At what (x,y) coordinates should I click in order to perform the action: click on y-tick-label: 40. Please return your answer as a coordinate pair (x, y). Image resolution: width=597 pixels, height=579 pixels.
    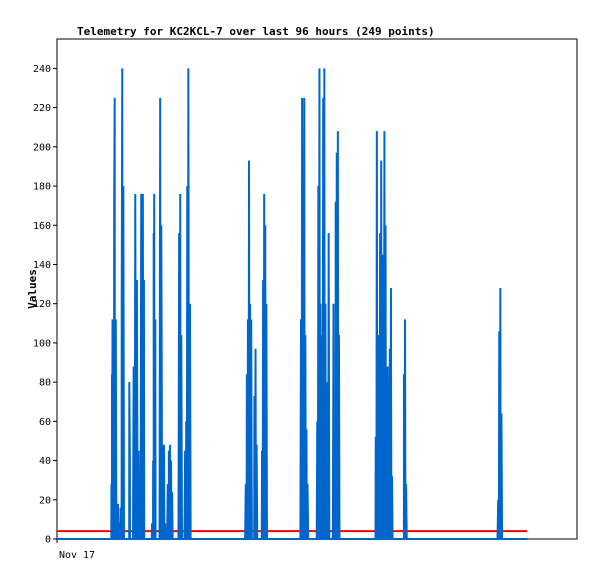
    Looking at the image, I should click on (45, 461).